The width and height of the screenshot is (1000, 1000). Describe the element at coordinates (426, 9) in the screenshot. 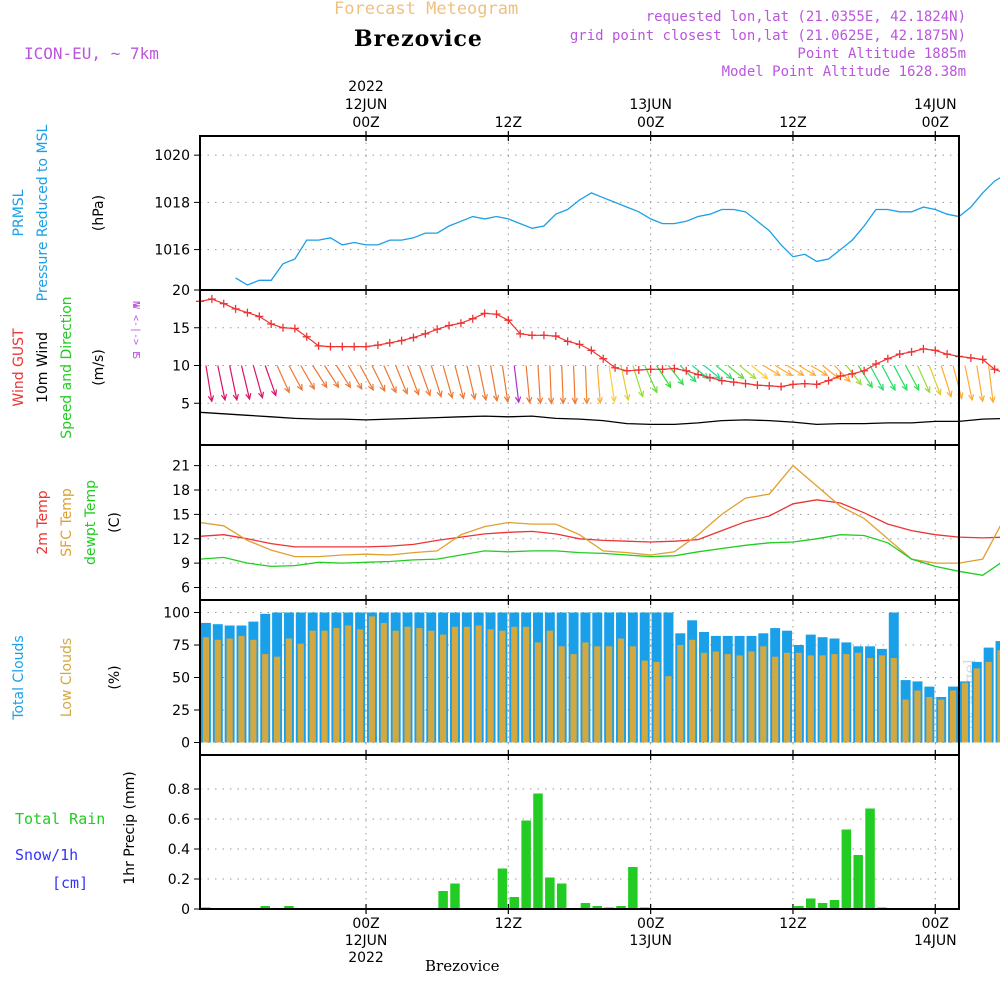

I see `chart-subtitle: Forecast Meteogram` at that location.